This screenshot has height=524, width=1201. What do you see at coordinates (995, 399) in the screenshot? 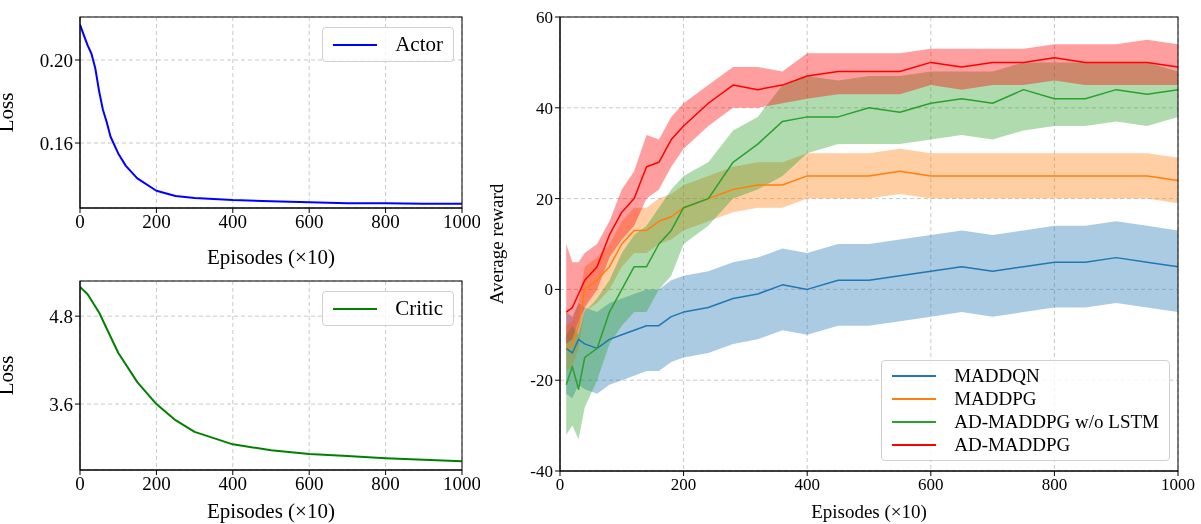
I see `legend-label: MADDPG` at bounding box center [995, 399].